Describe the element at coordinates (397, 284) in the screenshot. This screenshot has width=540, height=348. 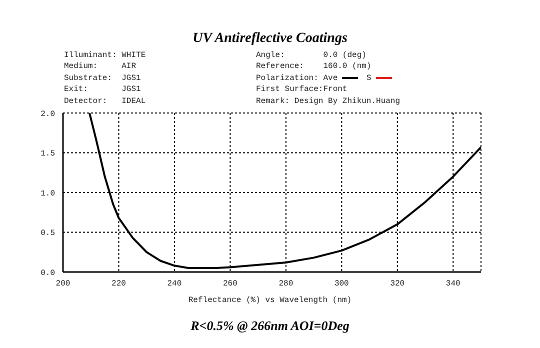
I see `x-tick-label: 320` at that location.